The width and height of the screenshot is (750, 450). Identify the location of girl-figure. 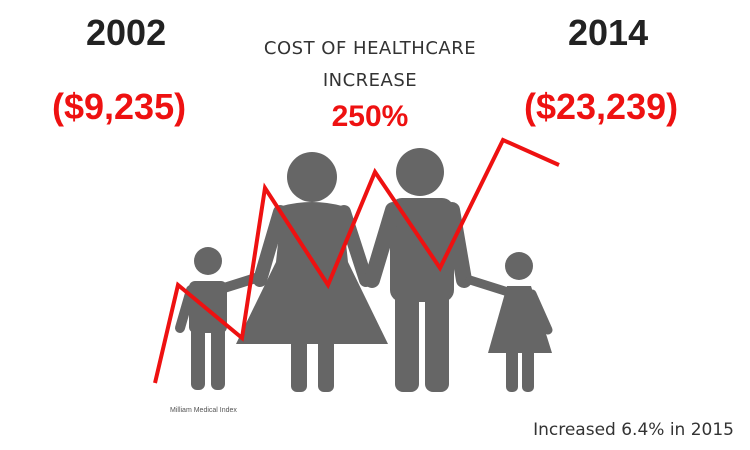
(509, 322).